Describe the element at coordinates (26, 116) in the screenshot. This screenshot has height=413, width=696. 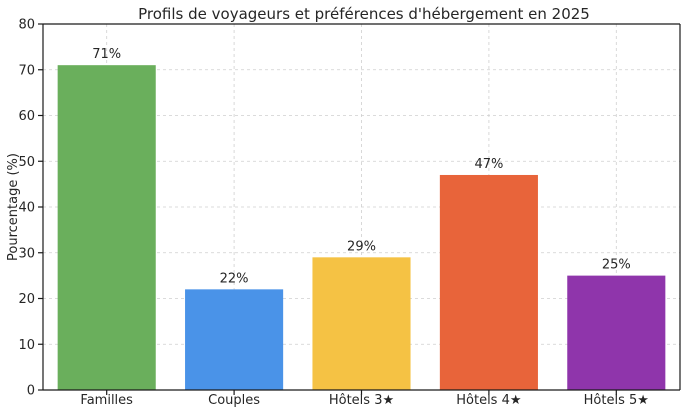
I see `y-tick-label: 60` at that location.